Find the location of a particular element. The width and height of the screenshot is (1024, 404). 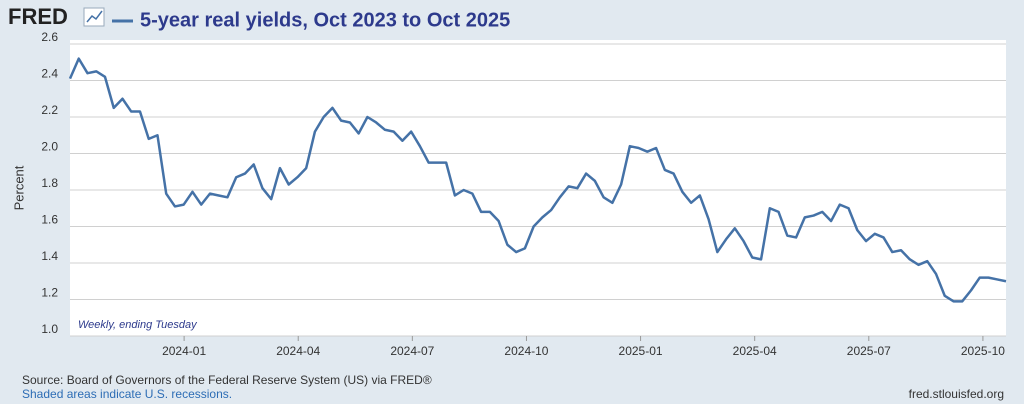

x-tick-label: 2025-04 is located at coordinates (755, 351).